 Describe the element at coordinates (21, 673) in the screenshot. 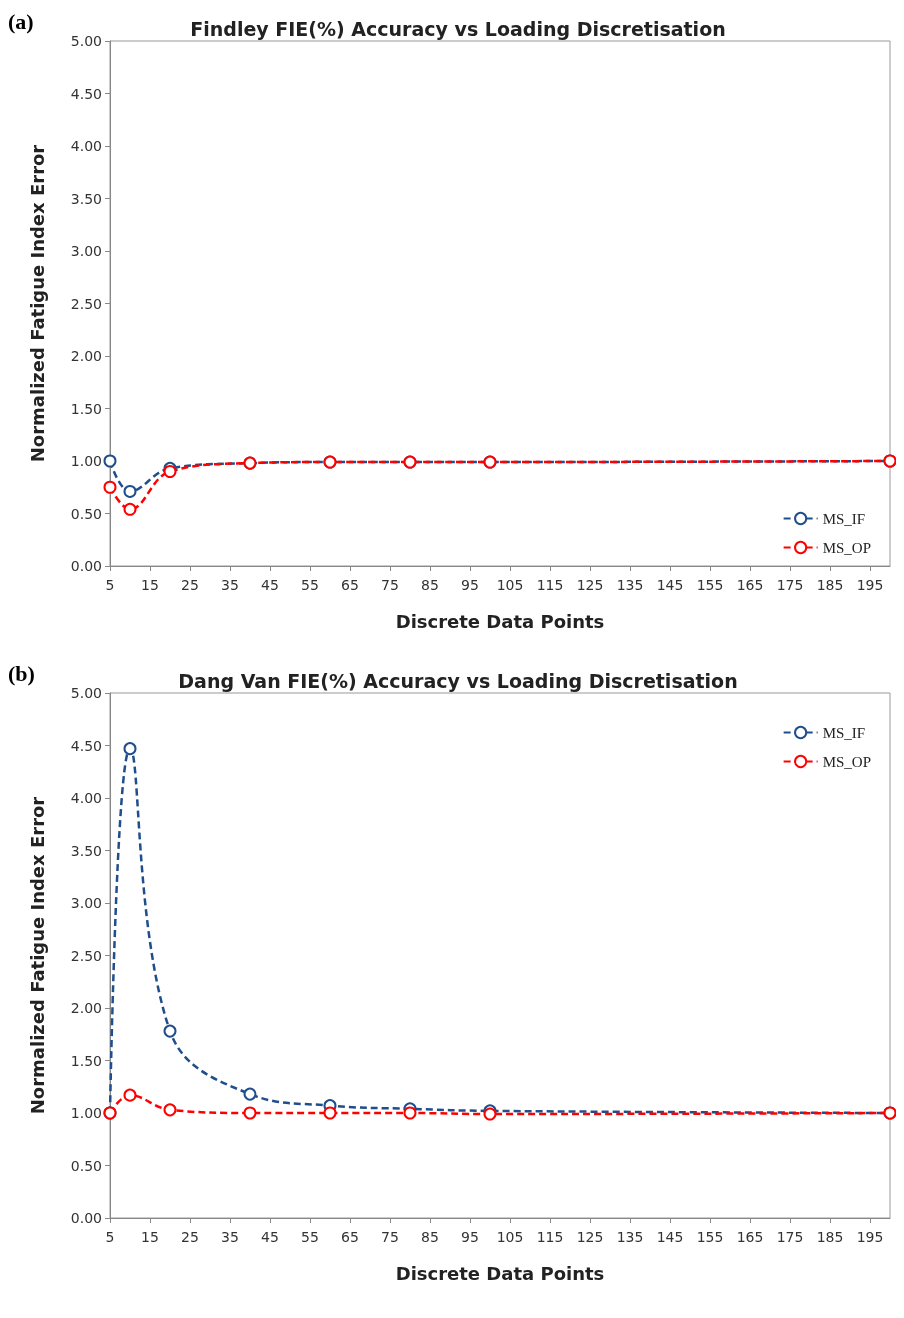

I see `text: (b)` at that location.